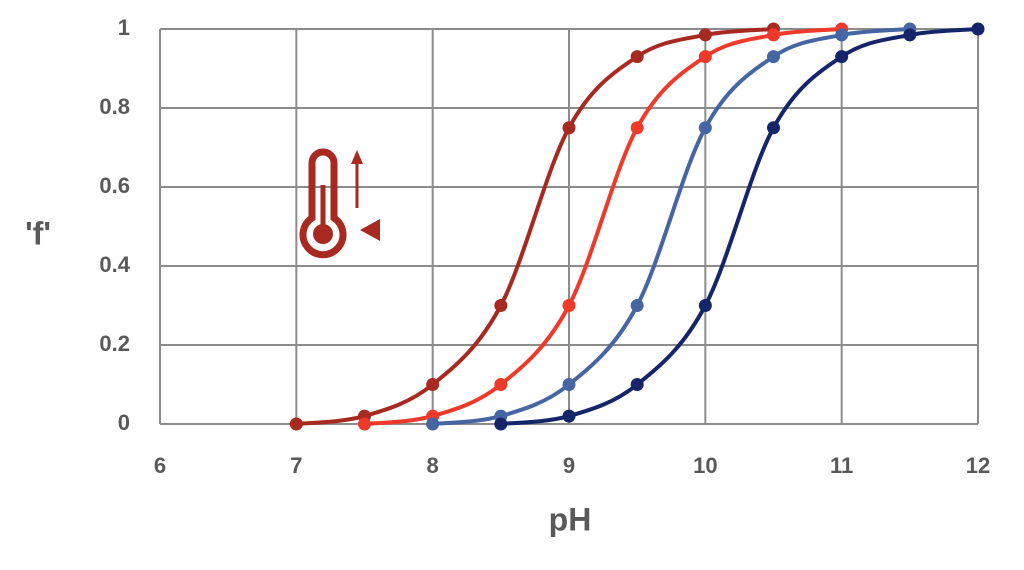  What do you see at coordinates (705, 465) in the screenshot?
I see `x-tick-label: 10` at bounding box center [705, 465].